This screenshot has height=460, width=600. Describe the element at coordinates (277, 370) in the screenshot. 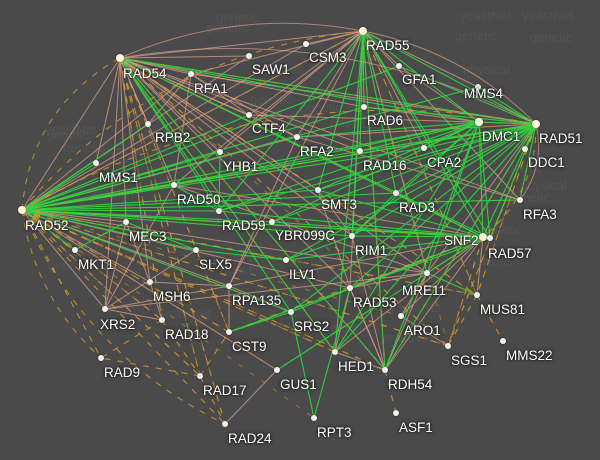

I see `gene-node-gus1` at that location.